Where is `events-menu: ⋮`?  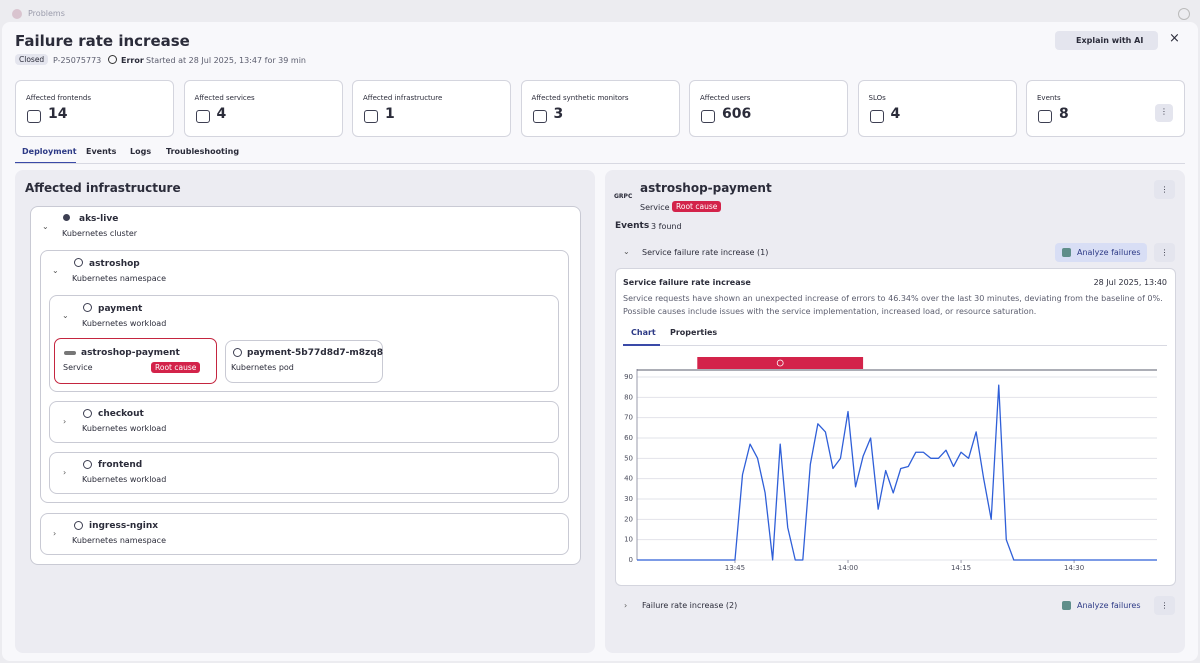
events-menu: ⋮ is located at coordinates (1164, 113).